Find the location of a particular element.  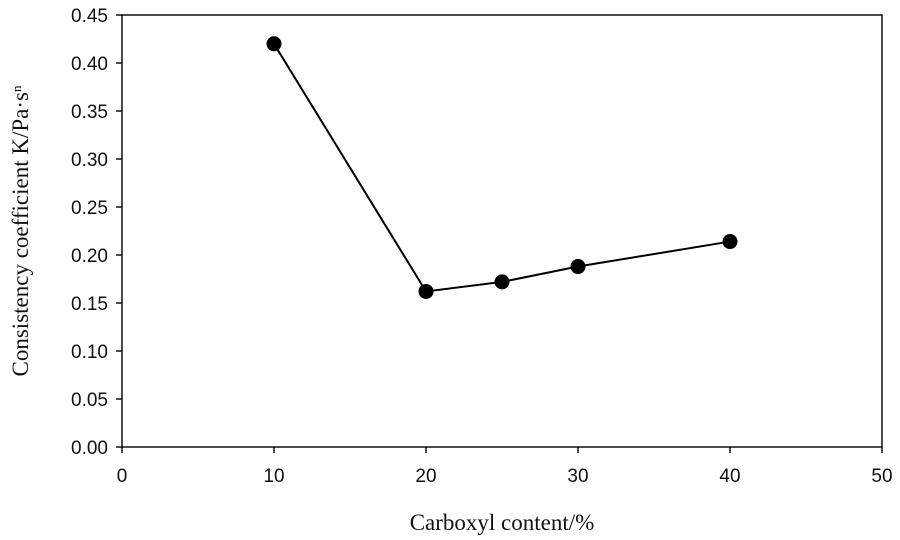

x-tick-label: 30 is located at coordinates (577, 476).